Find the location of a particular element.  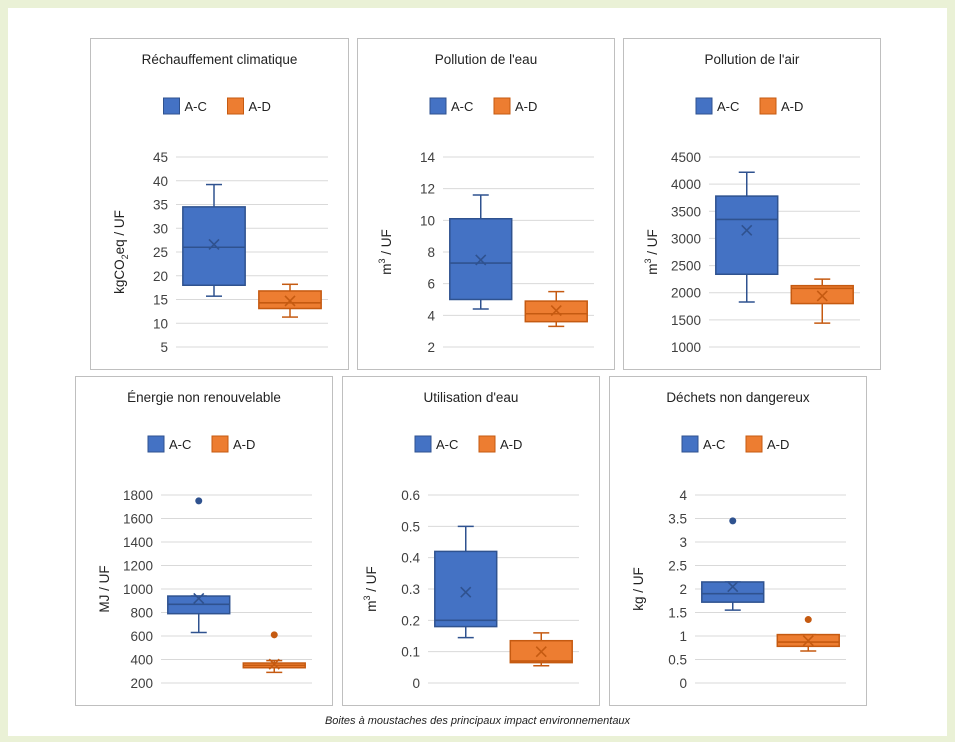

chart-title: Pollution de l'eau is located at coordinates (486, 59).